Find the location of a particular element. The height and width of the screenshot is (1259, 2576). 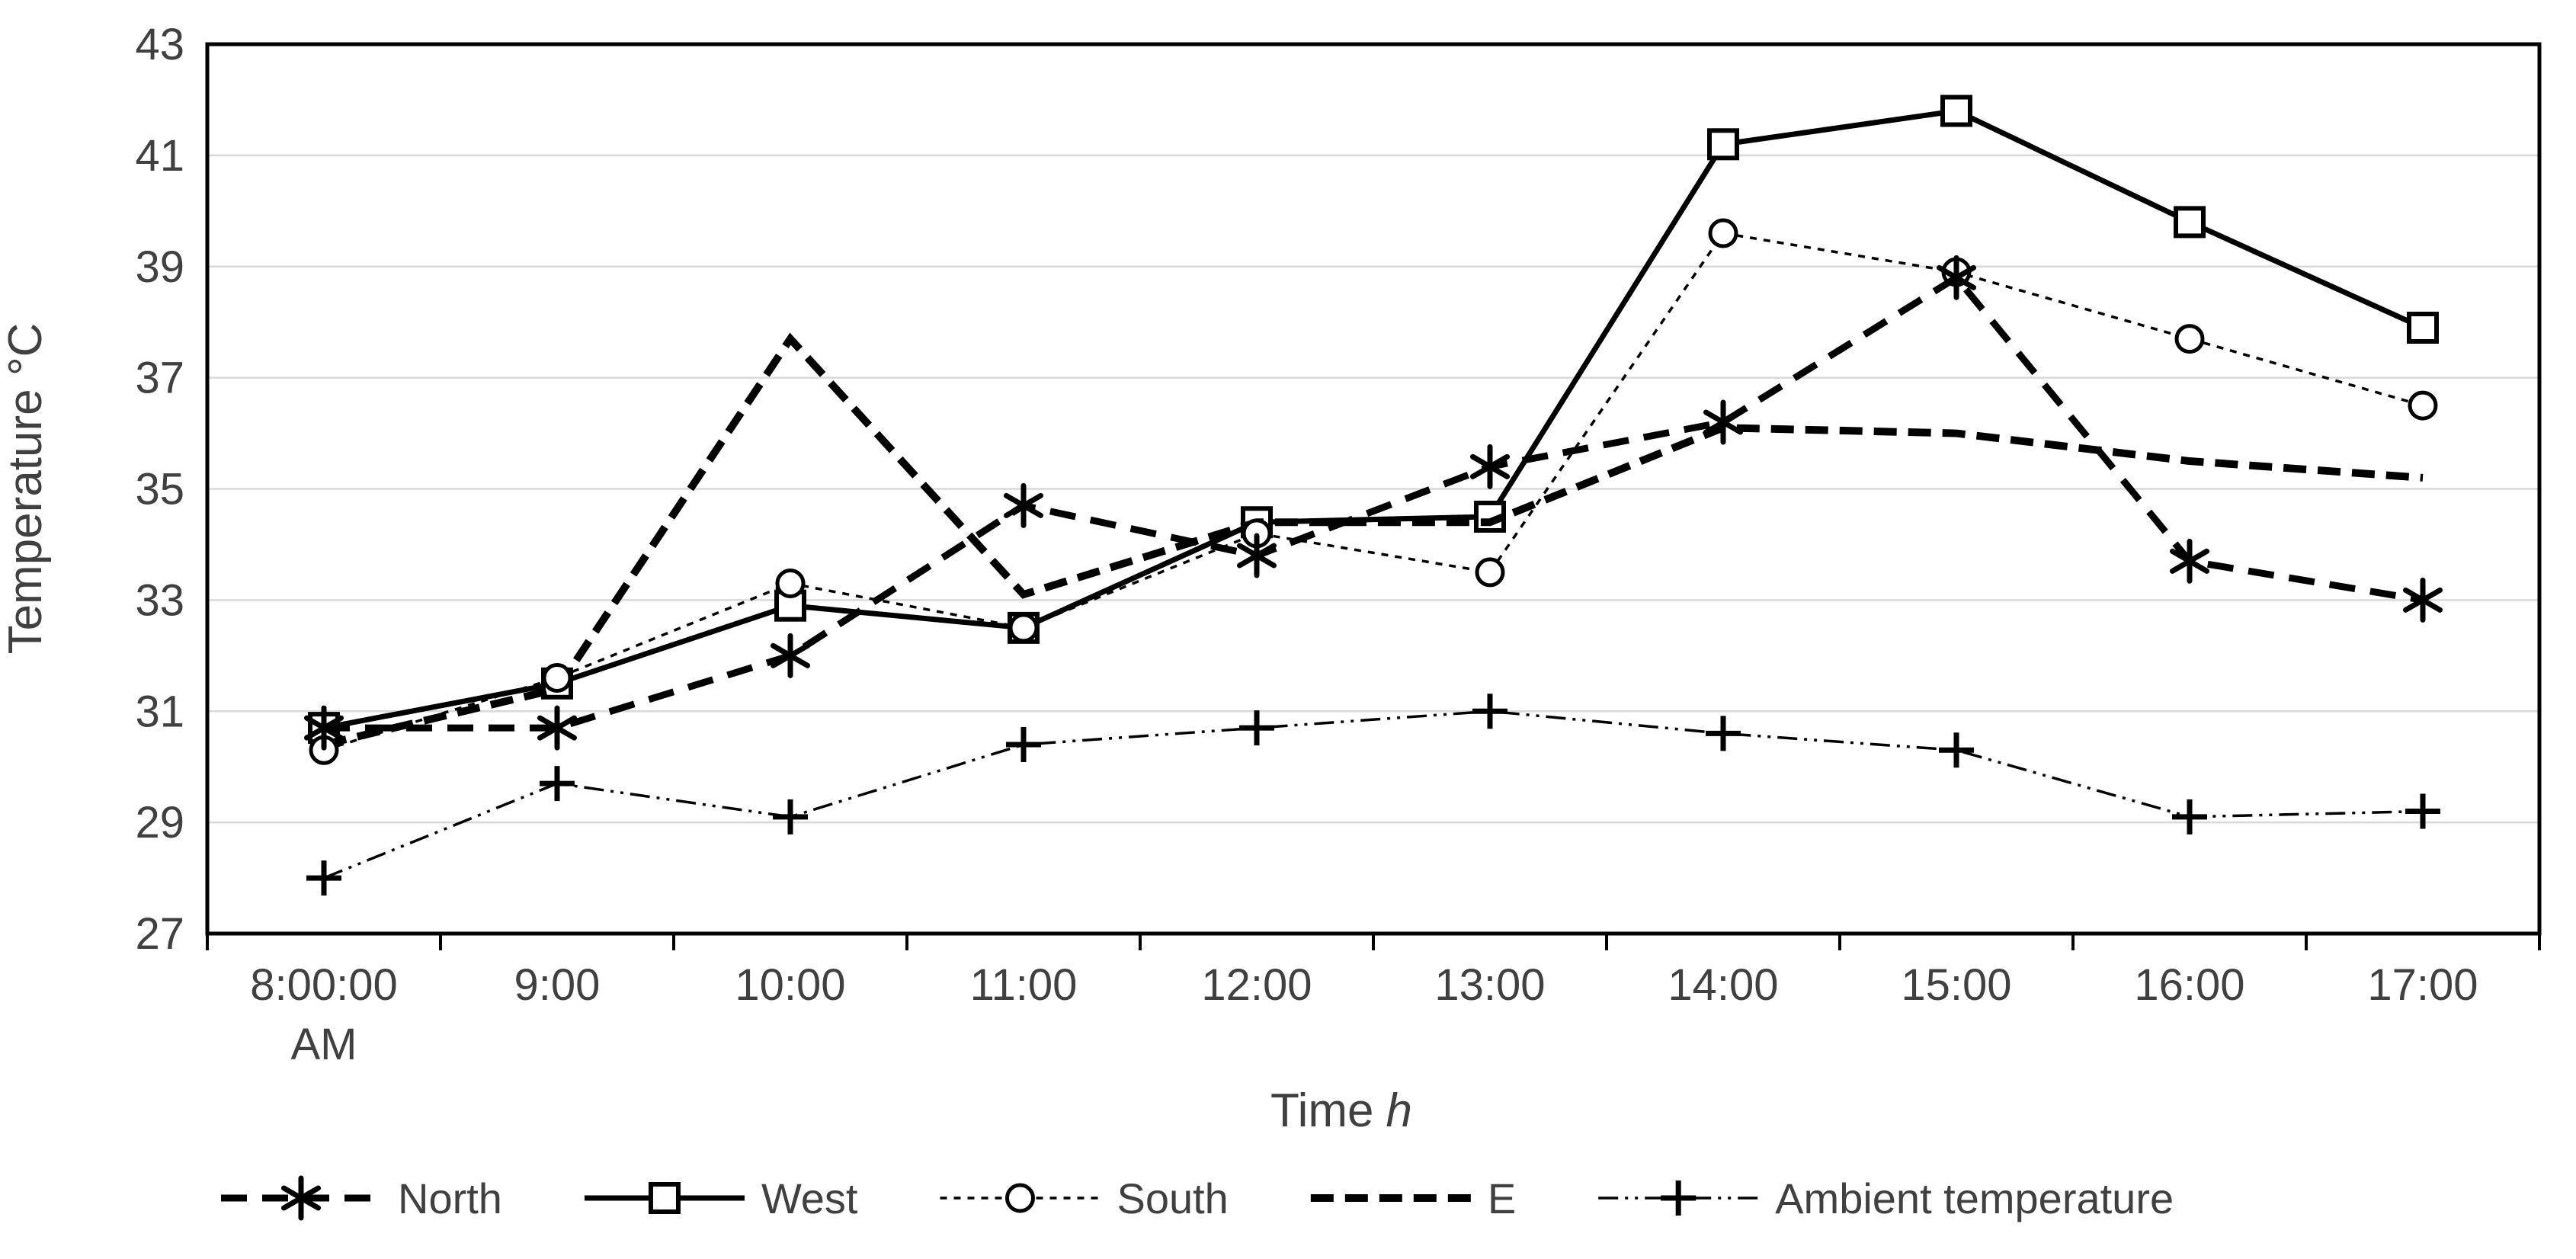

x-tick-label: 10:00 is located at coordinates (790, 985).